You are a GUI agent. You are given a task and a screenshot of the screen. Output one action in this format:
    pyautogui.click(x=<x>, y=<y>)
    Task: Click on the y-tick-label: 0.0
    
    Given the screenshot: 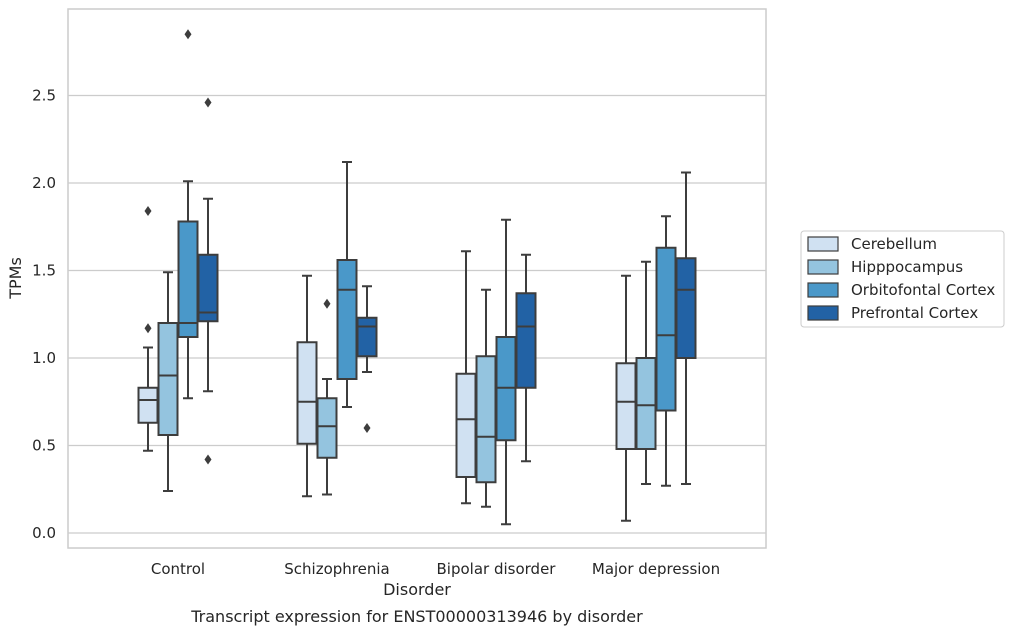 What is the action you would take?
    pyautogui.click(x=44, y=533)
    